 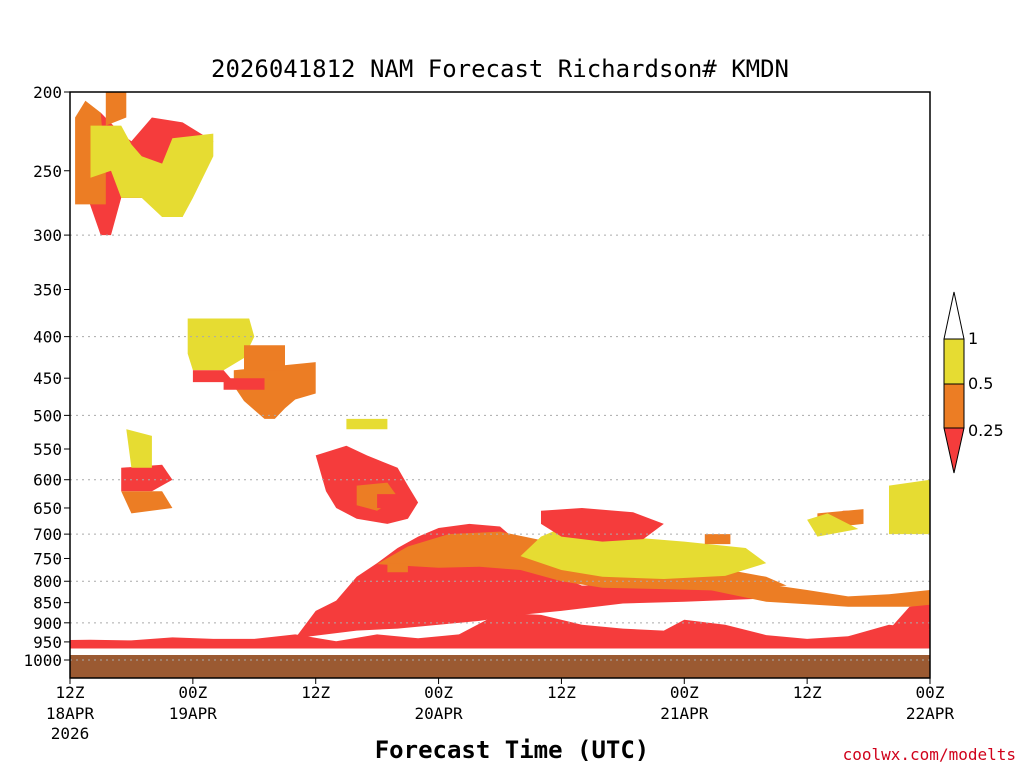 What do you see at coordinates (47, 337) in the screenshot?
I see `y-tick-label: 400` at bounding box center [47, 337].